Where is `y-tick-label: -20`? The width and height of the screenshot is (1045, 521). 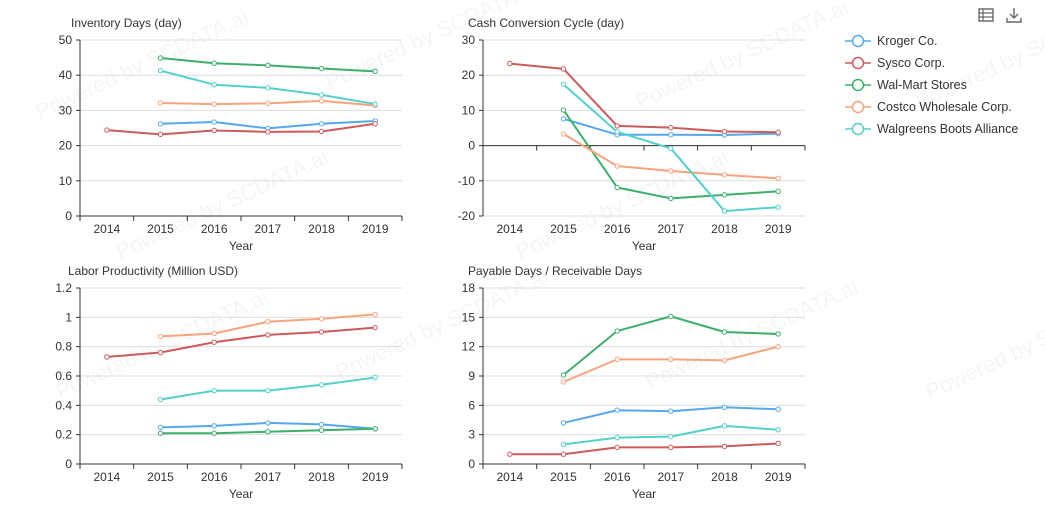 y-tick-label: -20 is located at coordinates (467, 216).